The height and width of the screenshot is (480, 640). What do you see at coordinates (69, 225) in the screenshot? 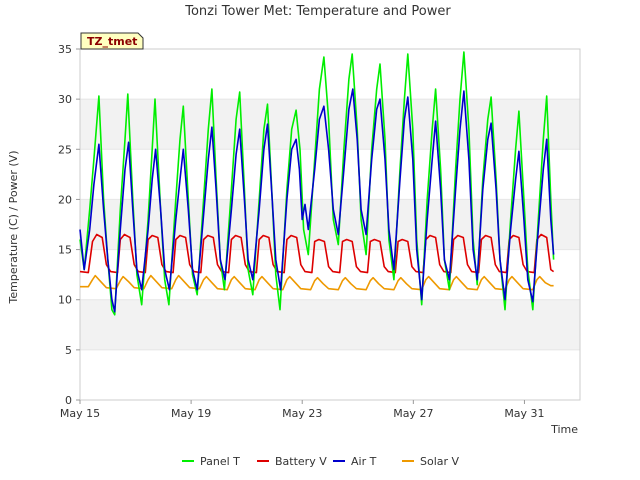
I see `y-axis-ticks: 0 5 10 15 20 25 30 35` at bounding box center [69, 225].